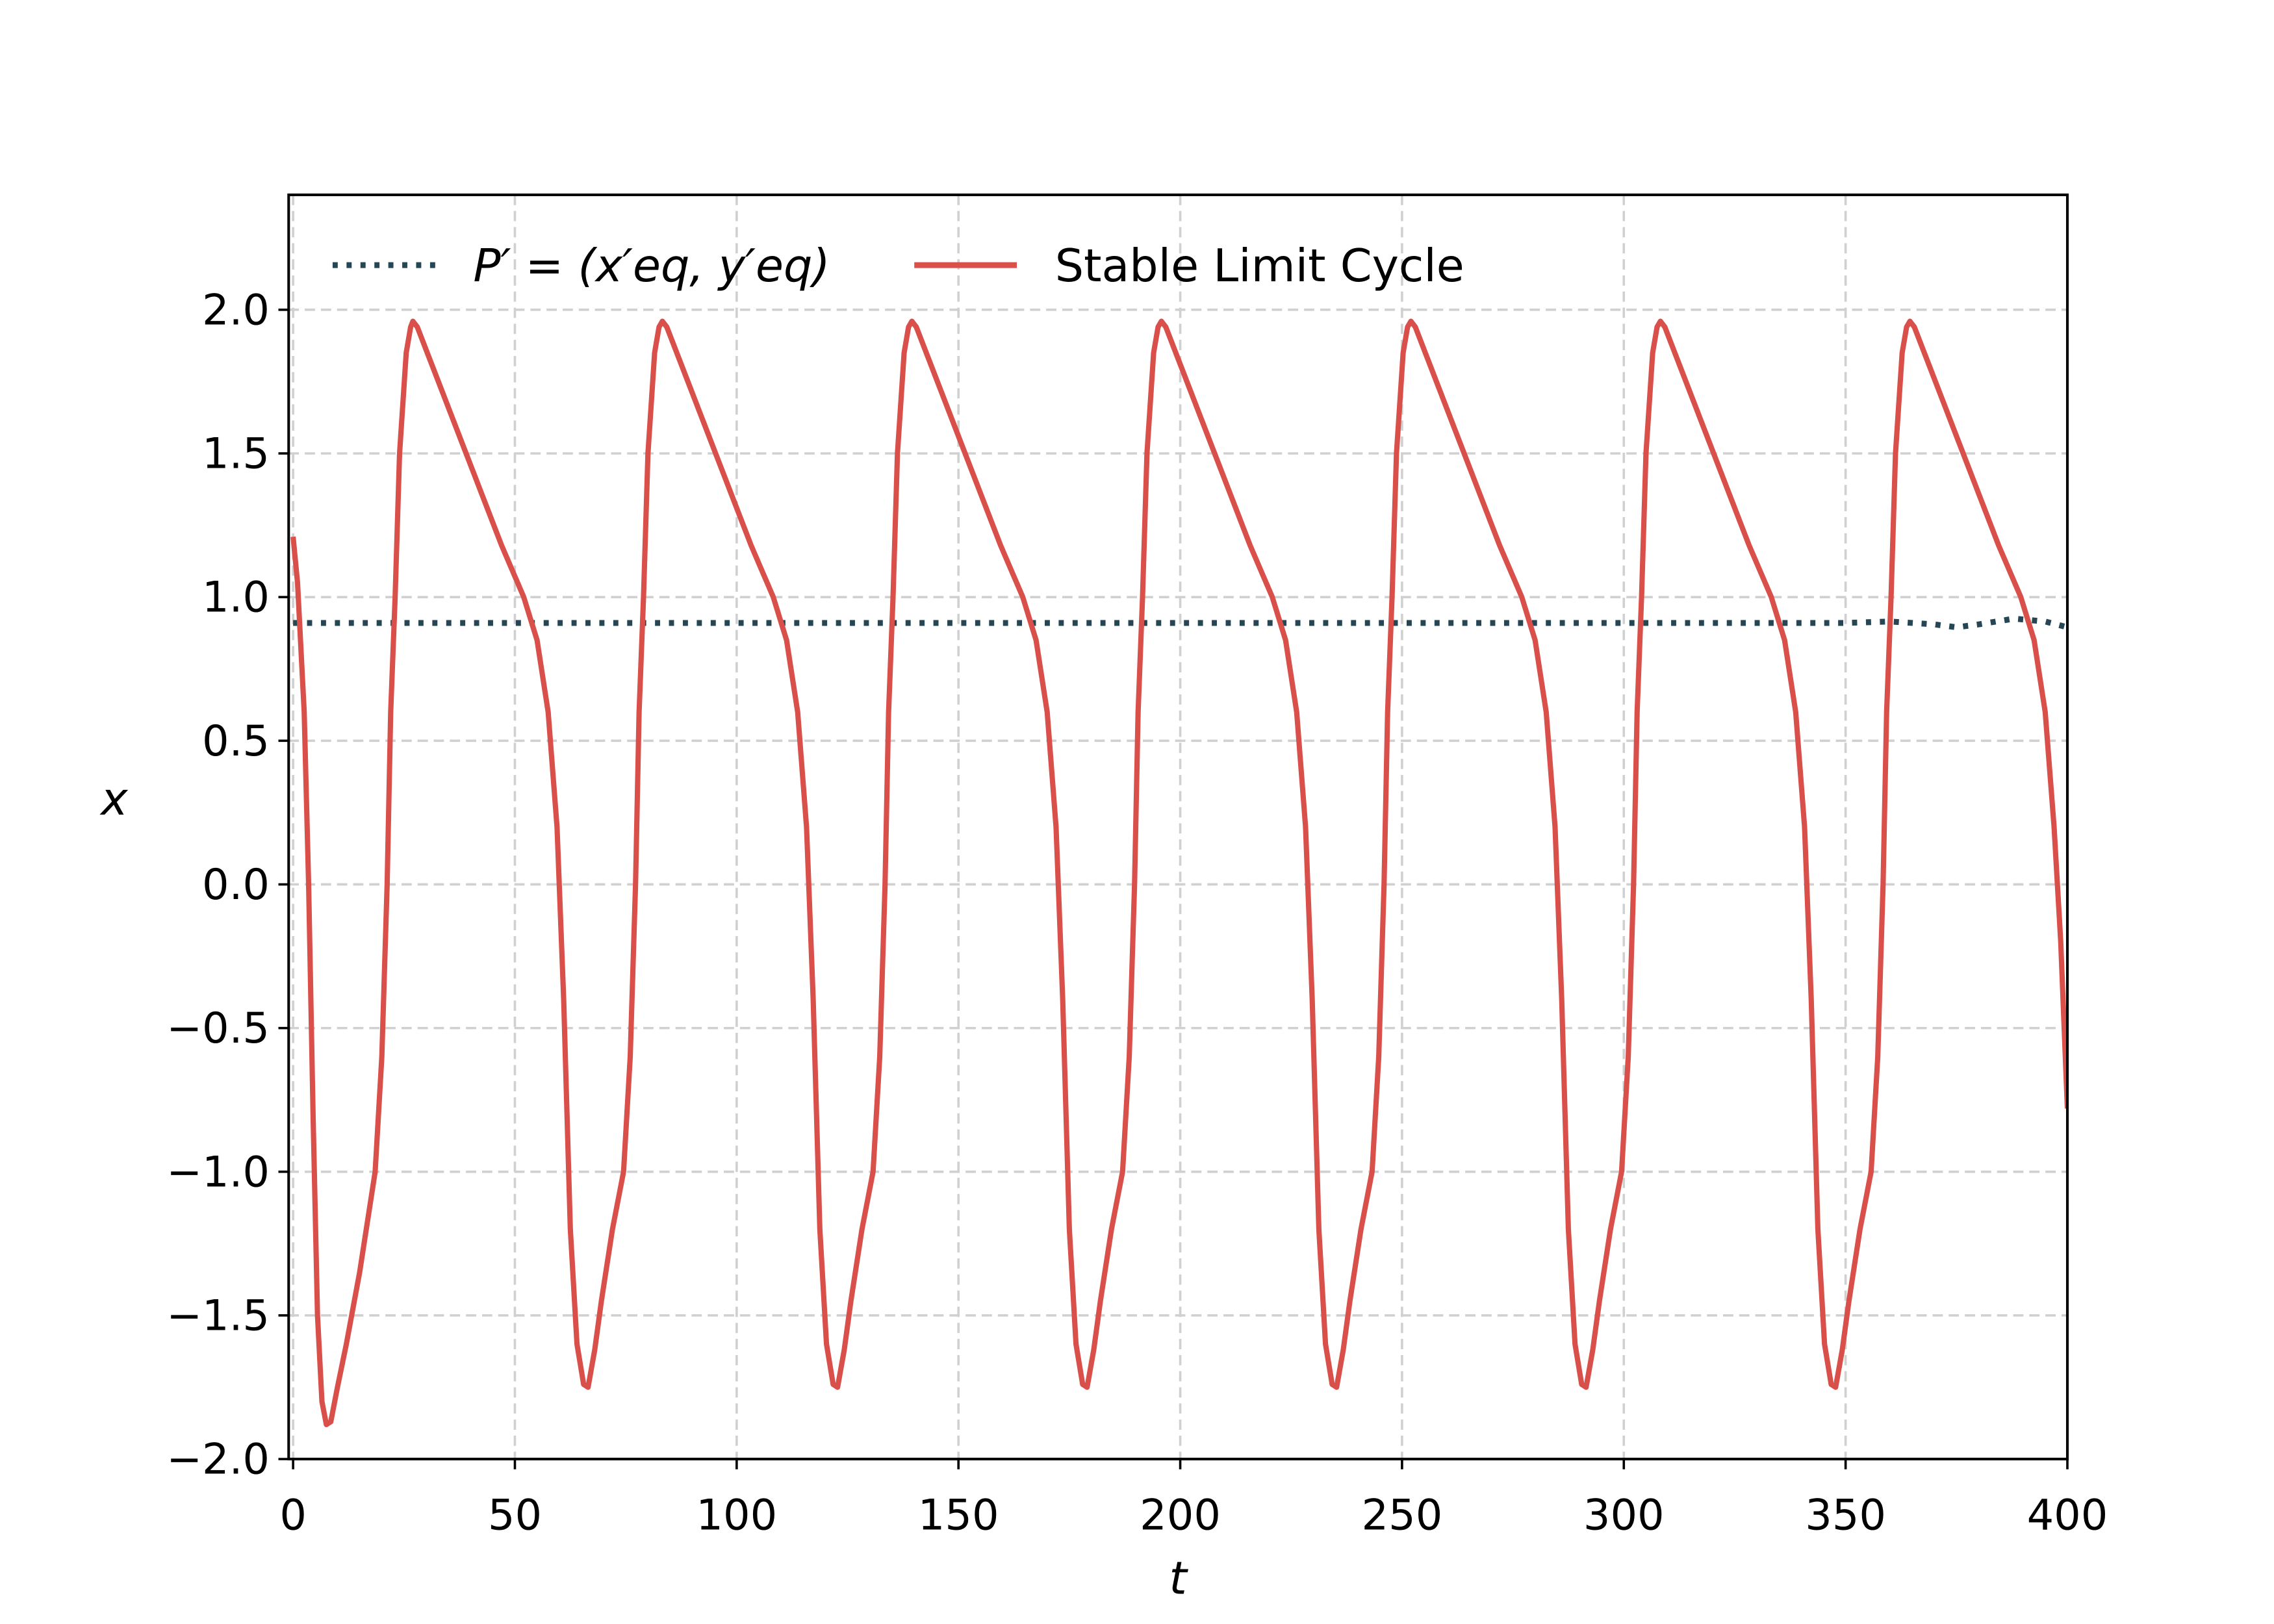  I want to click on x-tick-label: 350, so click(1845, 1515).